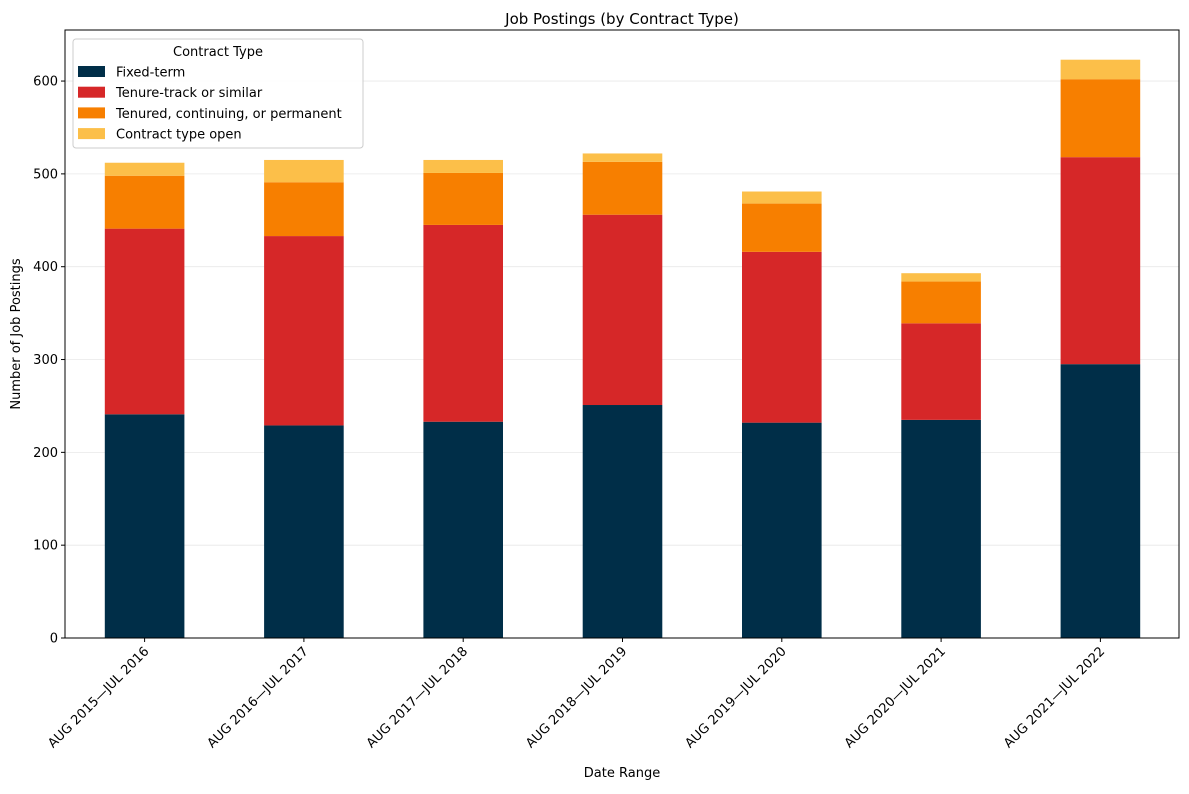  What do you see at coordinates (45, 174) in the screenshot?
I see `y-tick-label: 500` at bounding box center [45, 174].